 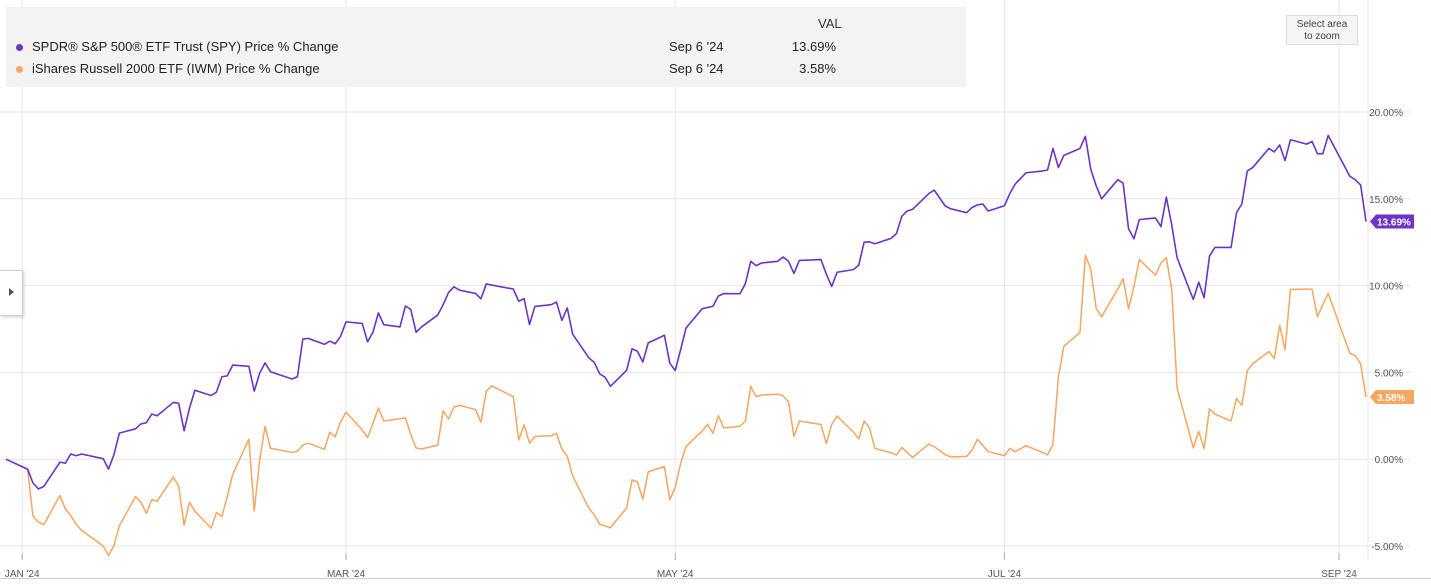 What do you see at coordinates (715, 578) in the screenshot?
I see `bottom-divider` at bounding box center [715, 578].